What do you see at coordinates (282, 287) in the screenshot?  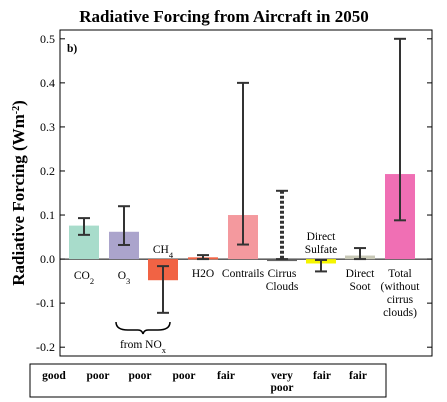 I see `bar-label: Clouds` at bounding box center [282, 287].